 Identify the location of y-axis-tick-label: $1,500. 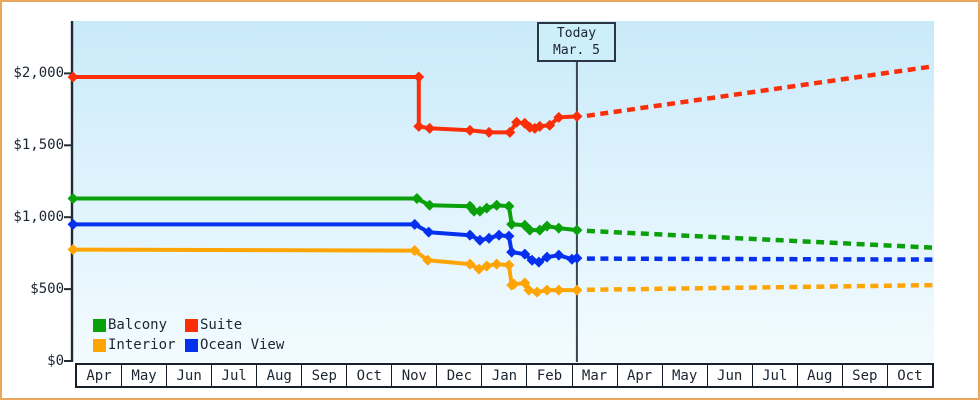
(38, 145).